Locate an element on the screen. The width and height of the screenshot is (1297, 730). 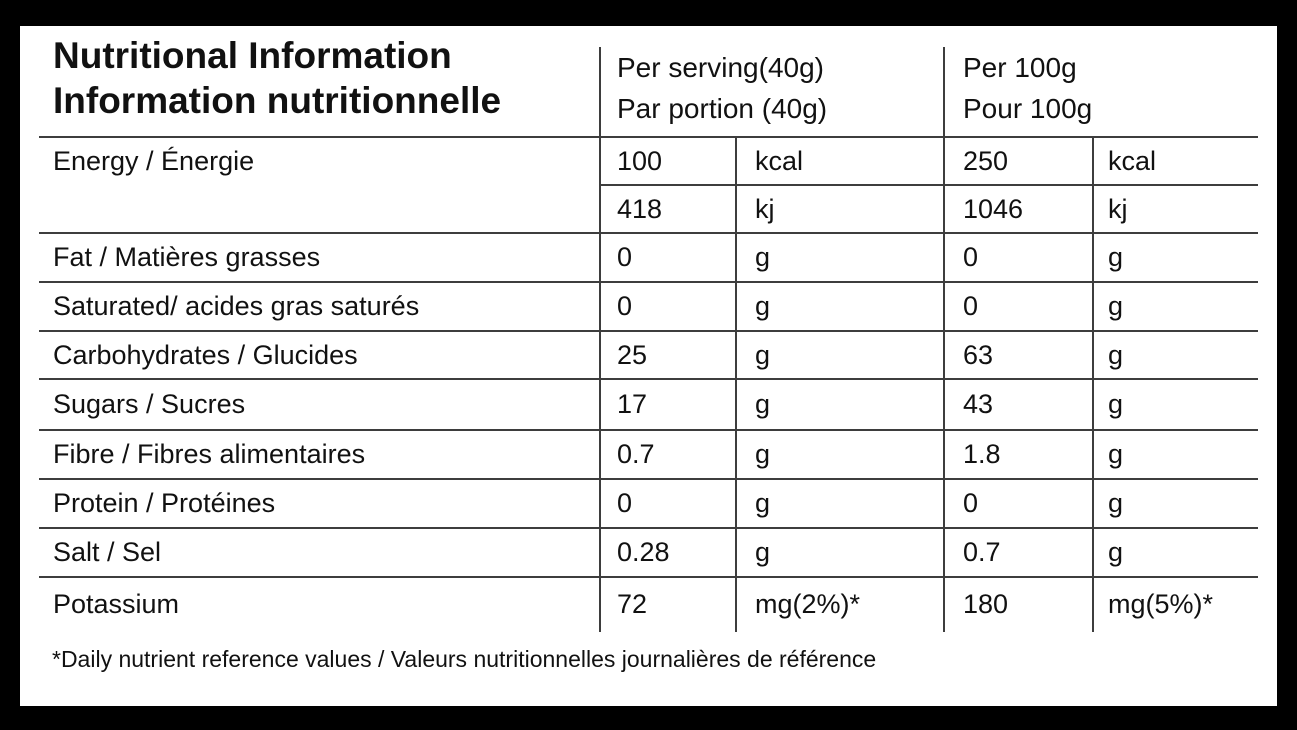
grid-line-per100-divider is located at coordinates (944, 339).